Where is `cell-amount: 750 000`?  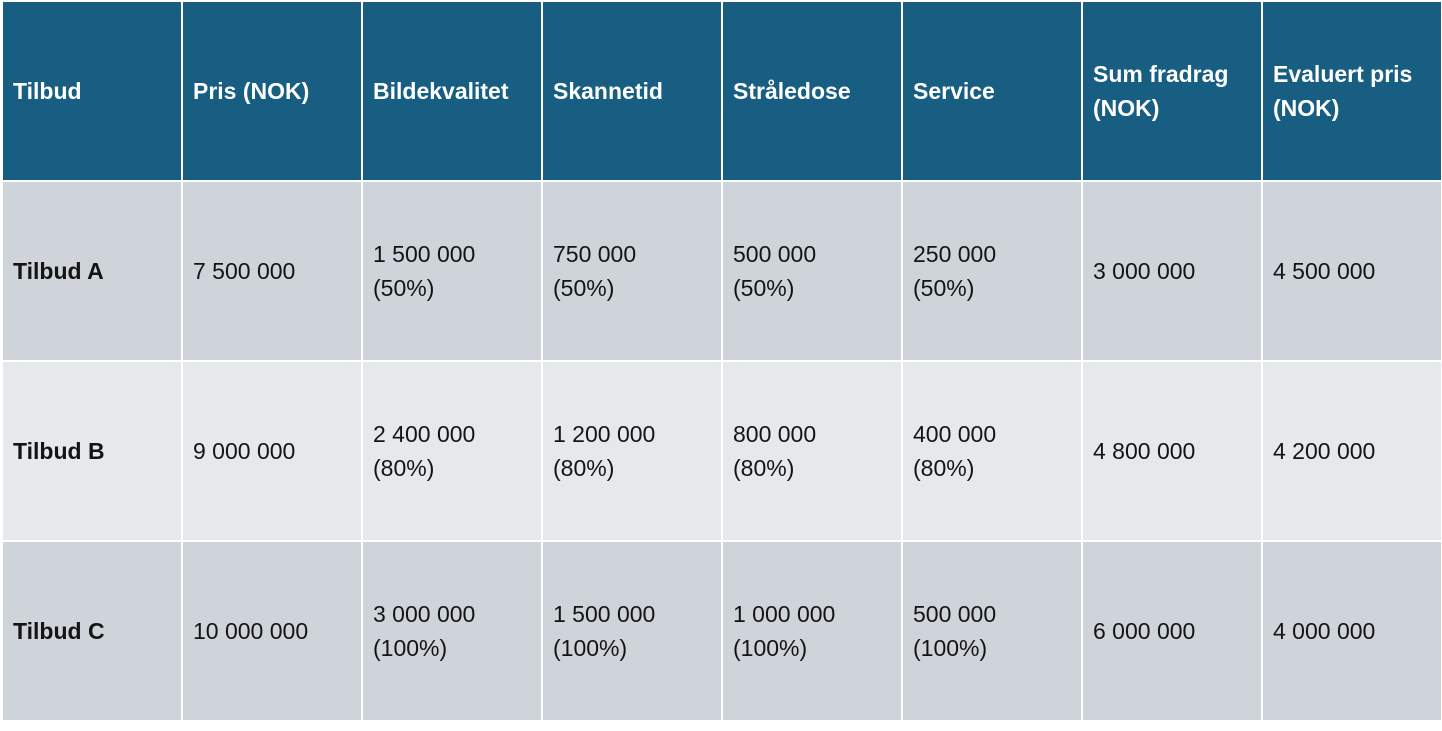
cell-amount: 750 000 is located at coordinates (595, 254).